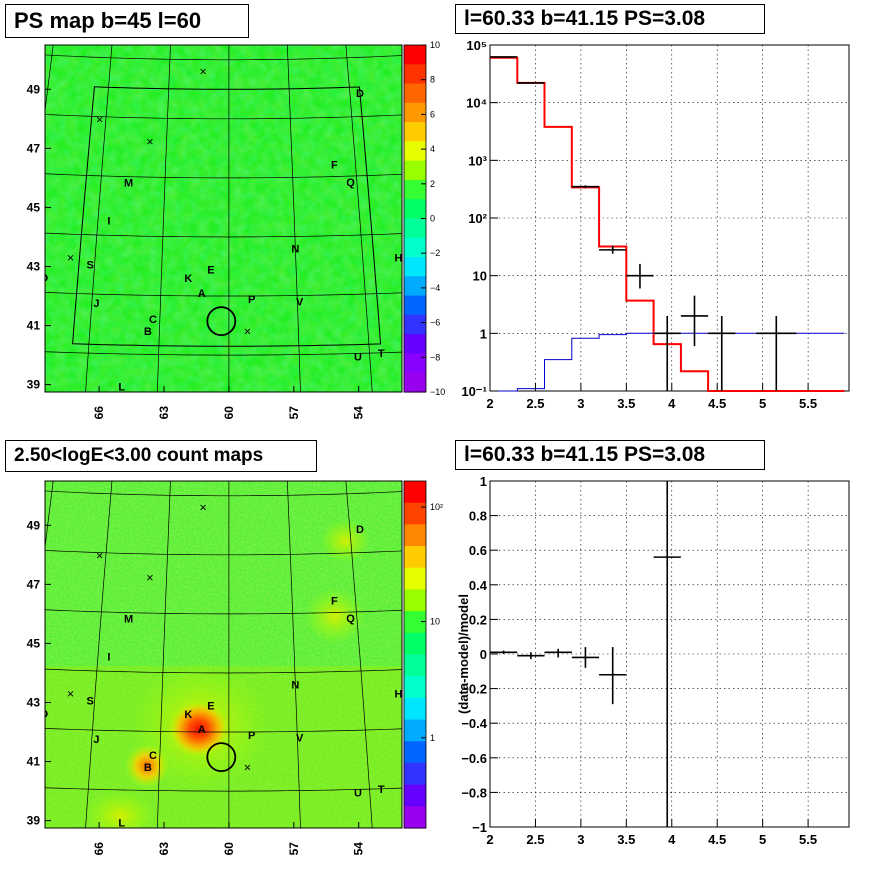 This screenshot has height=872, width=896. What do you see at coordinates (432, 114) in the screenshot?
I see `colorbar-tick-label: 6` at bounding box center [432, 114].